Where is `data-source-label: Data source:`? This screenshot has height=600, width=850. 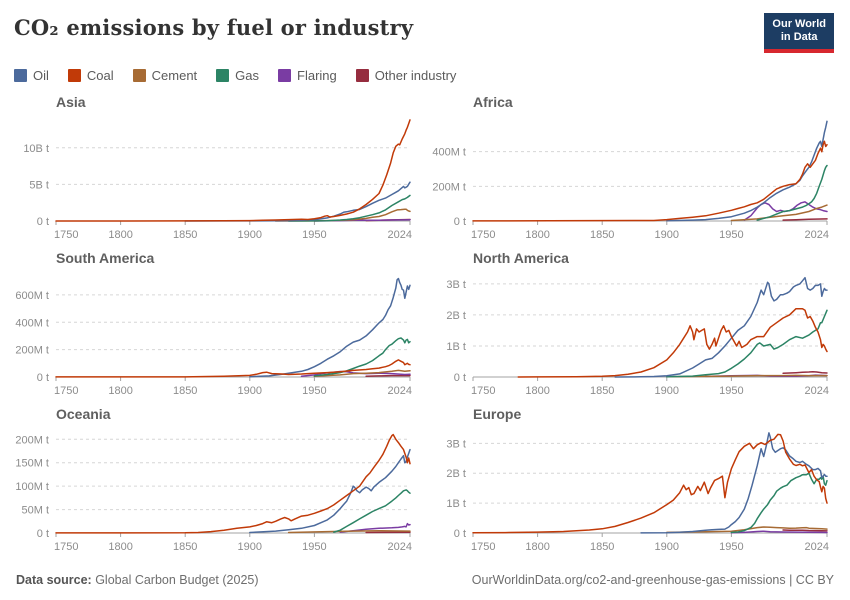
data-source-label: Data source: is located at coordinates (54, 580).